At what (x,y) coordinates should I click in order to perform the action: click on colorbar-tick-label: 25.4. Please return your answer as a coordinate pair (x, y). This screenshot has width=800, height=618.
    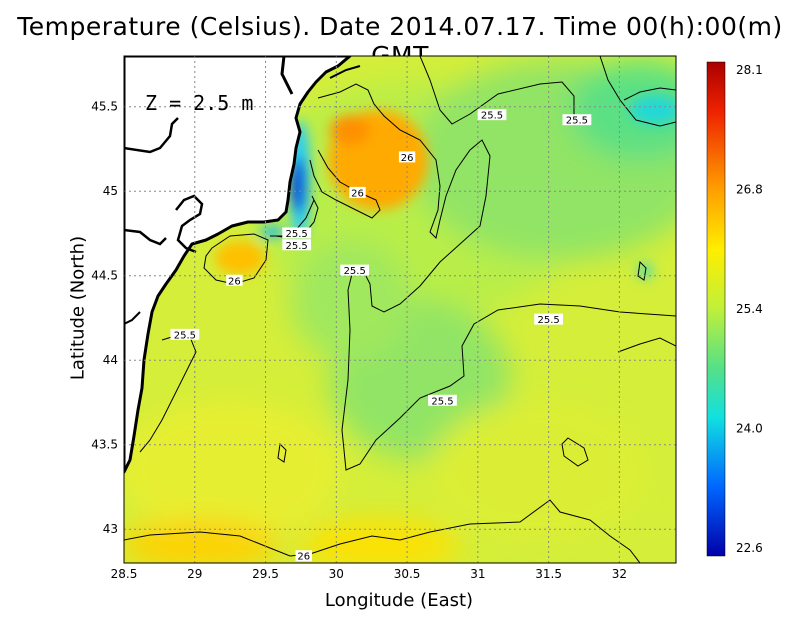
    Looking at the image, I should click on (749, 309).